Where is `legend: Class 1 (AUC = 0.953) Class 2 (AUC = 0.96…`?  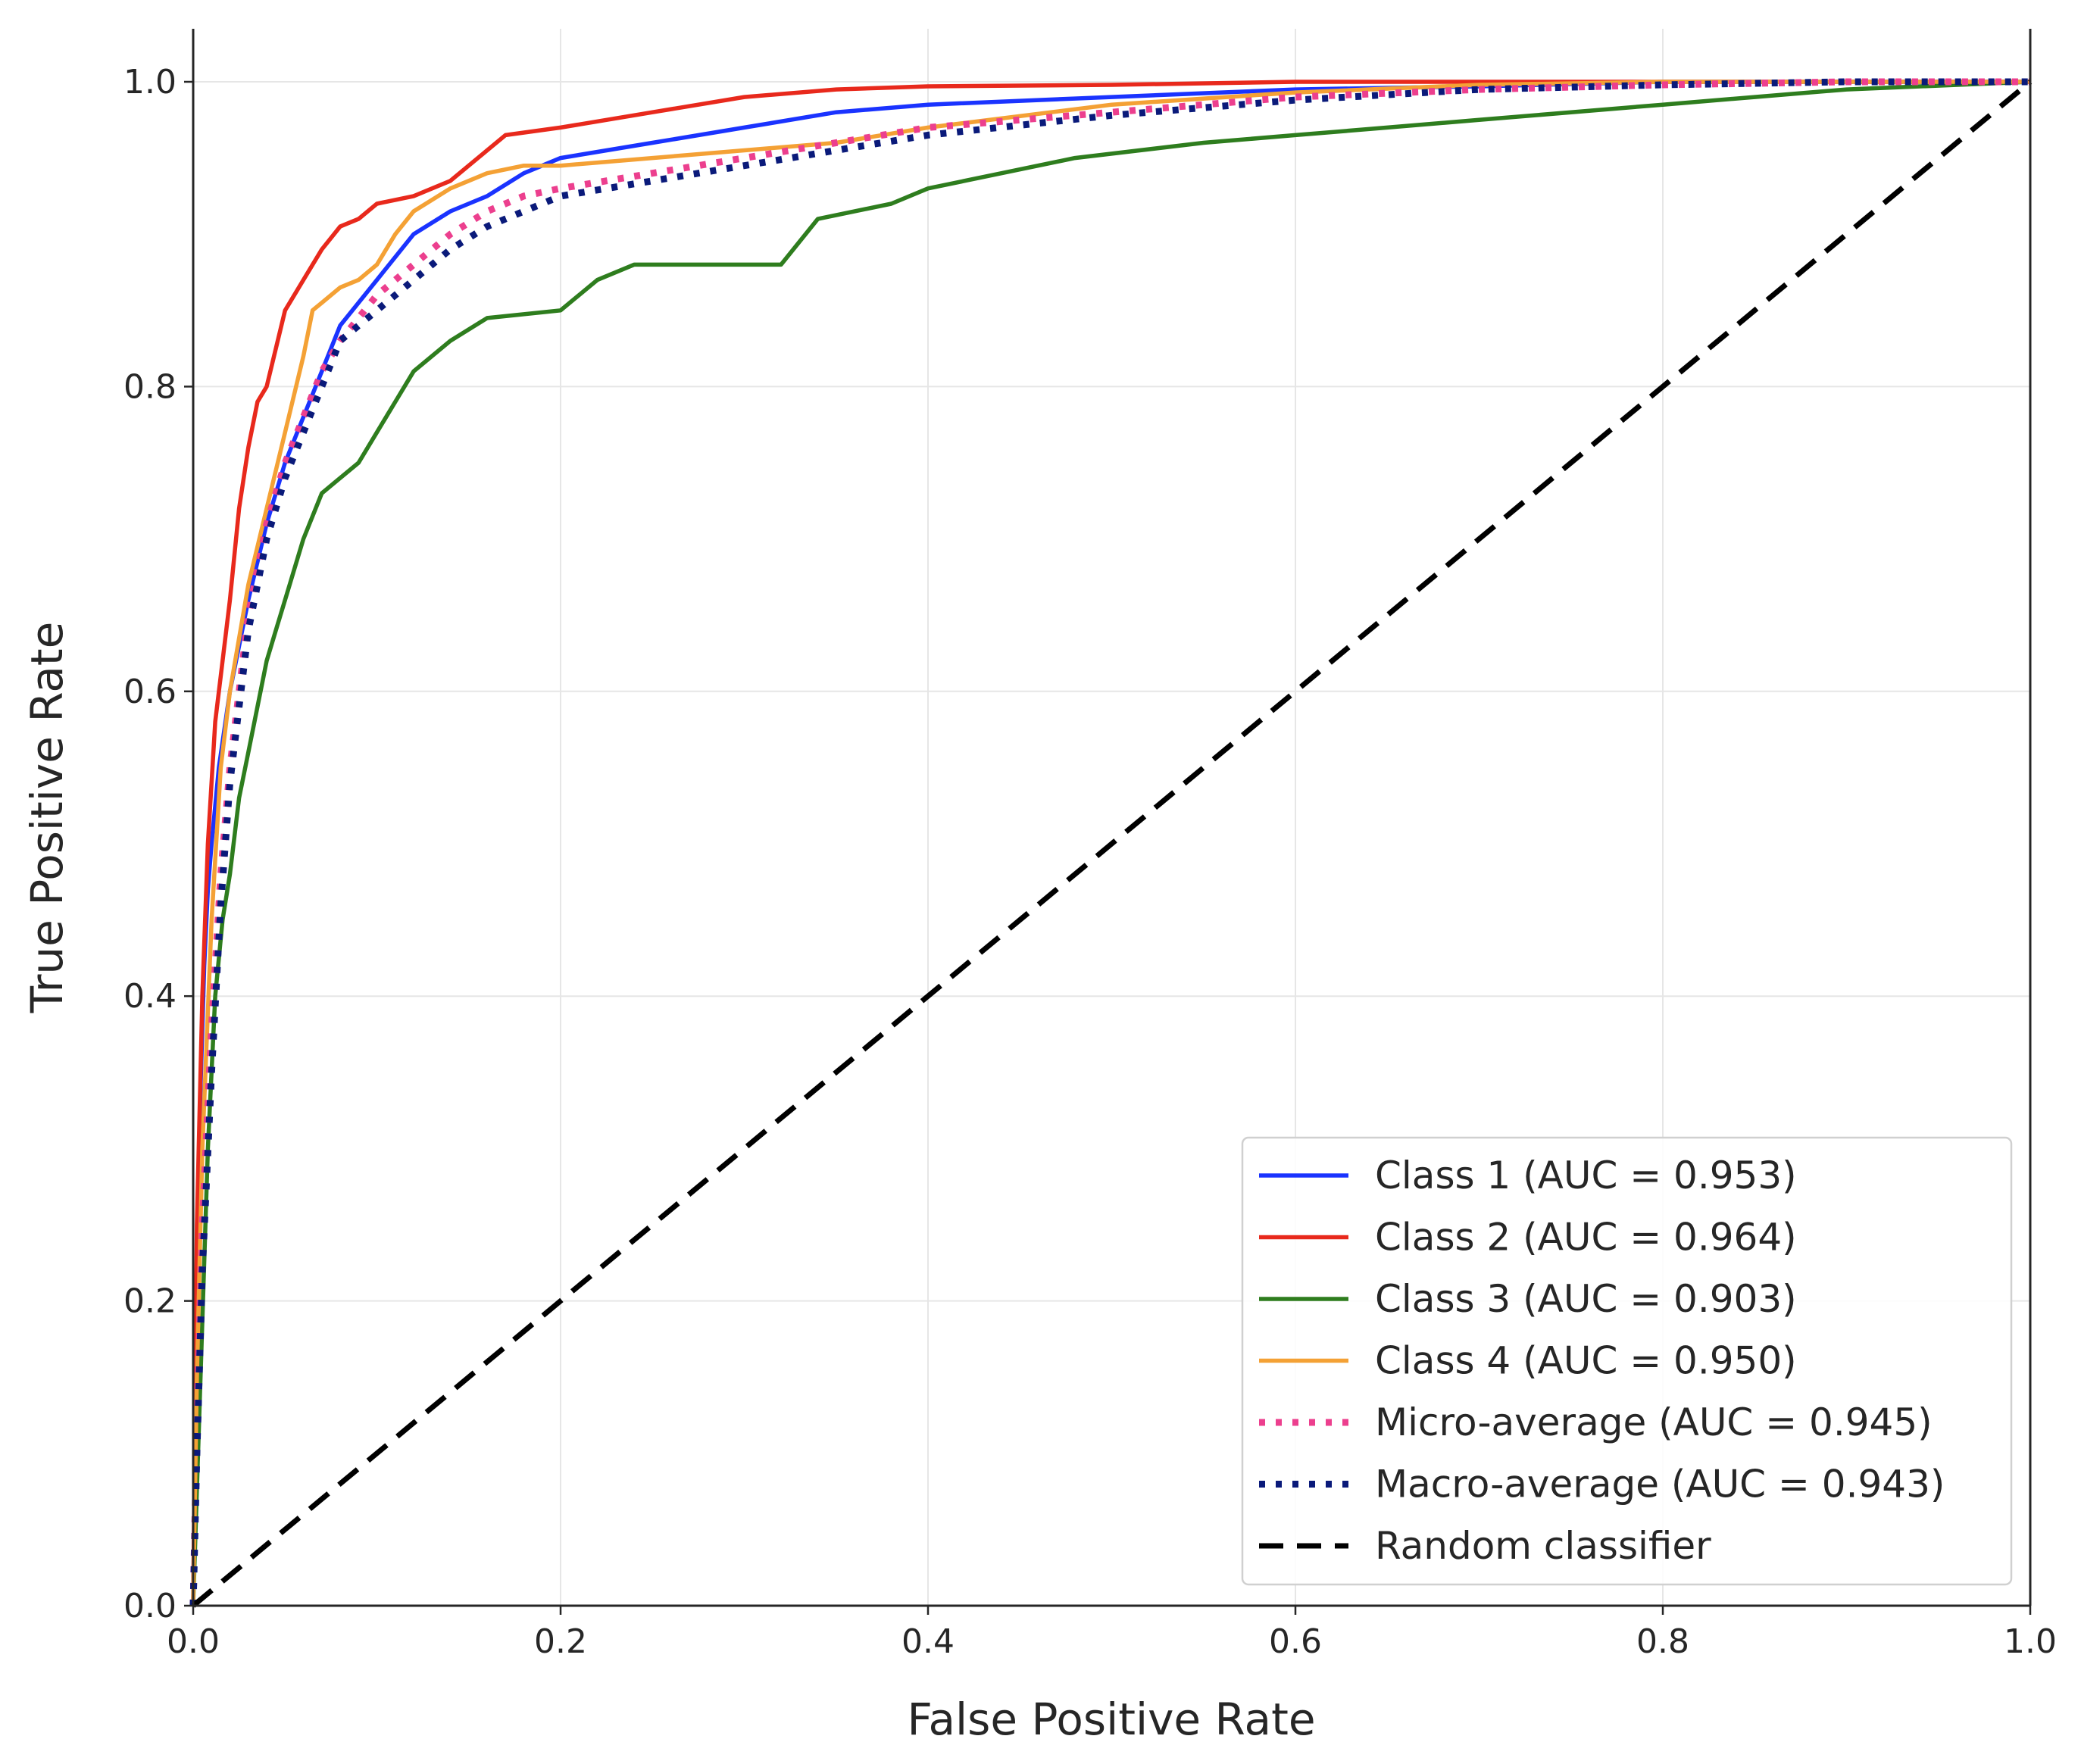
legend: Class 1 (AUC = 0.953) Class 2 (AUC = 0.96… is located at coordinates (1627, 1361).